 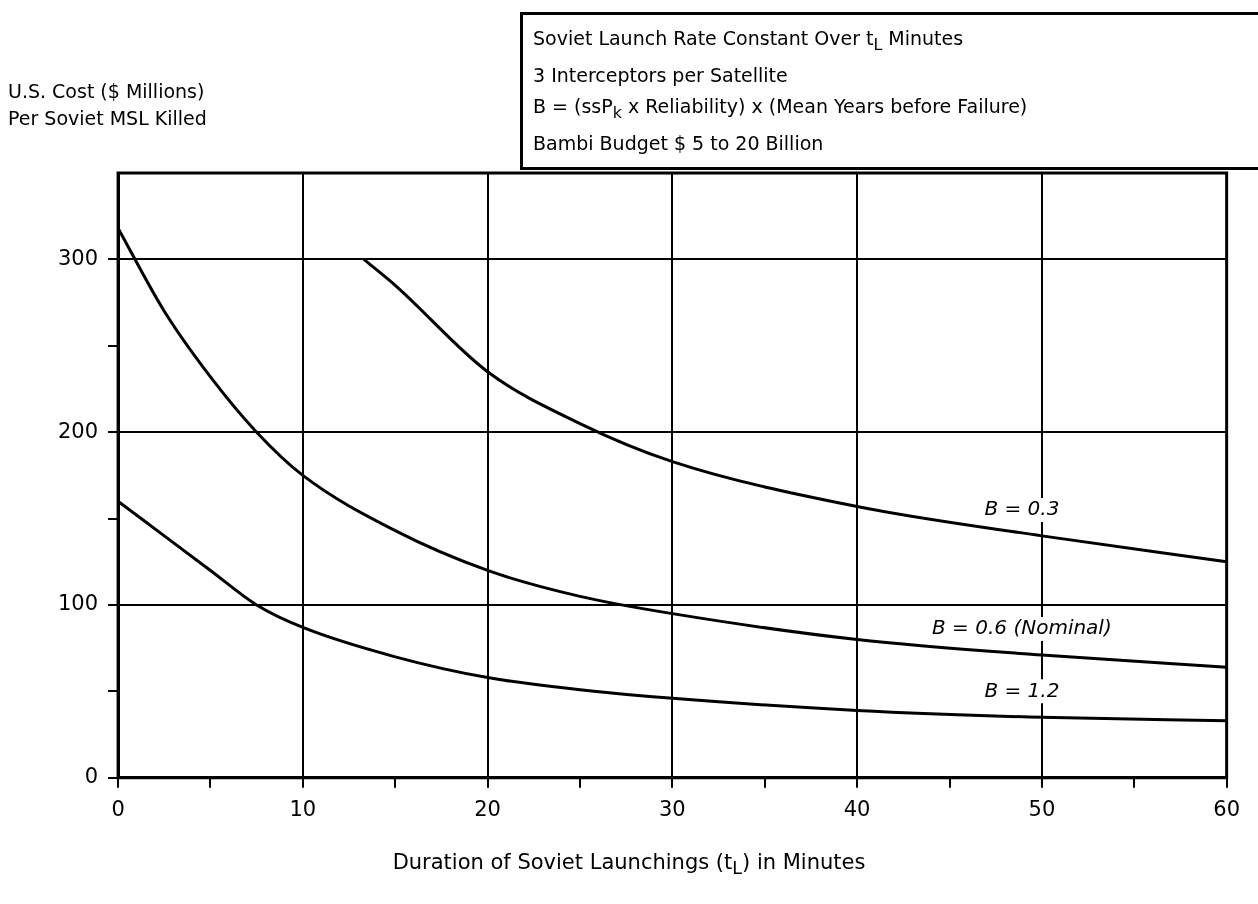 What do you see at coordinates (107, 105) in the screenshot?
I see `y-axis-title: U.S. Cost ($ Millions) Per Soviet MSL Killed` at bounding box center [107, 105].